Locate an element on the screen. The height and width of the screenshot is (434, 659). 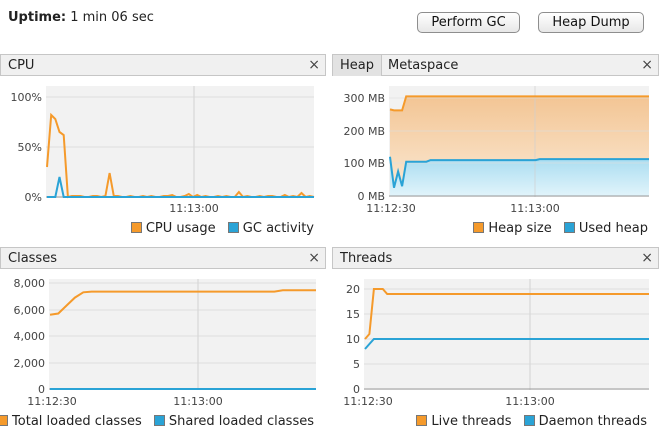
perform-gc-button: Perform GC is located at coordinates (468, 22).